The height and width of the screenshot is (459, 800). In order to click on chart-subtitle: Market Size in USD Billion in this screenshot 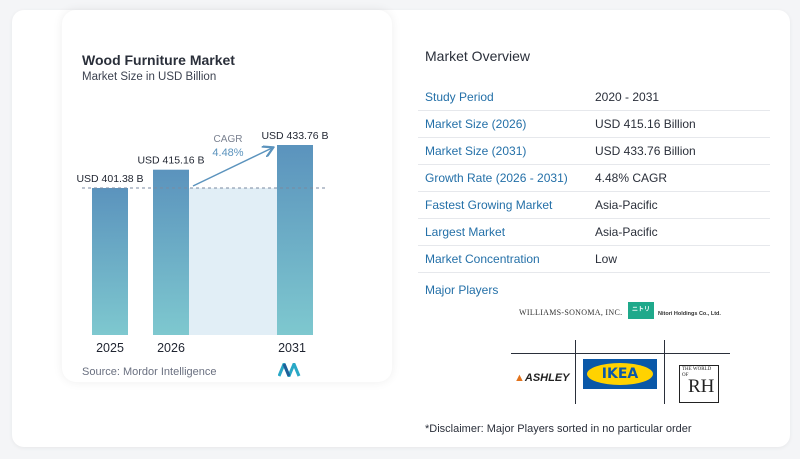, I will do `click(149, 77)`.